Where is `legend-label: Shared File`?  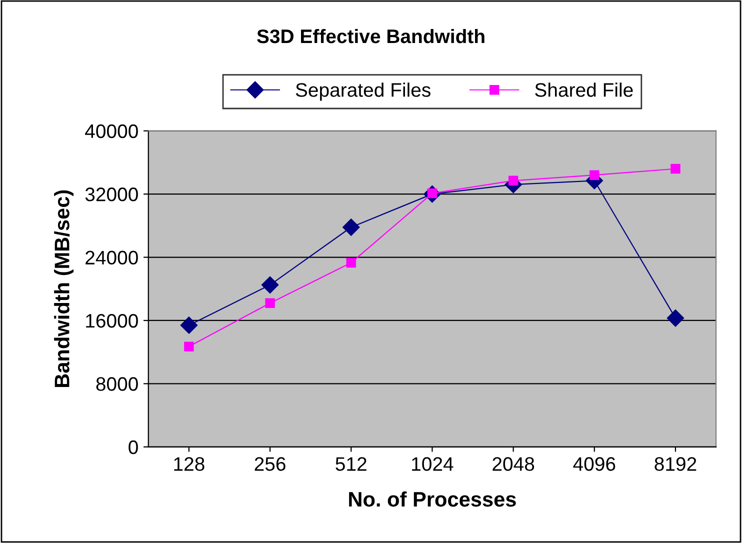 legend-label: Shared File is located at coordinates (584, 89).